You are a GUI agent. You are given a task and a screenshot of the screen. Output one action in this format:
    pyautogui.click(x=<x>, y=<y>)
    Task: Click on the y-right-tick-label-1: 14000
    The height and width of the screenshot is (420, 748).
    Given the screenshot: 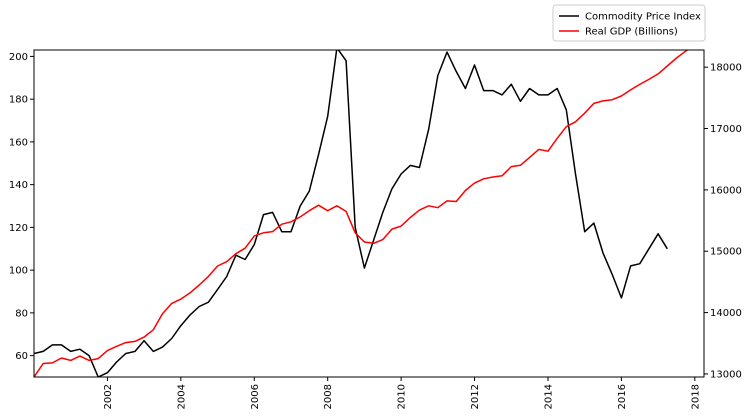 What is the action you would take?
    pyautogui.click(x=726, y=313)
    